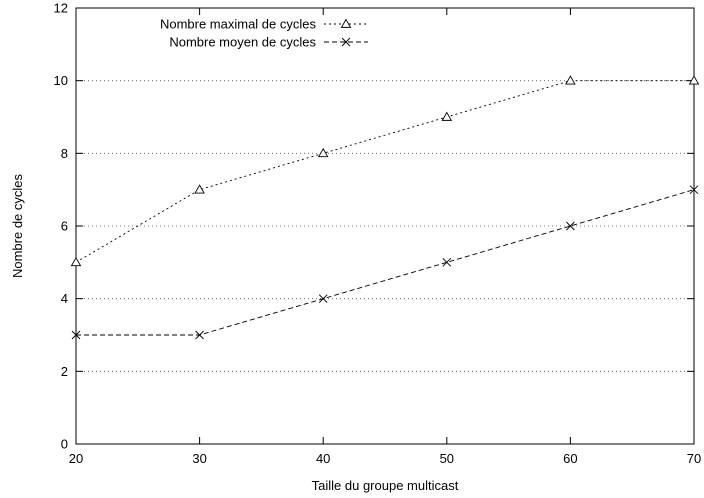 Image resolution: width=704 pixels, height=498 pixels. I want to click on y-tick-label-0: 0, so click(64, 444).